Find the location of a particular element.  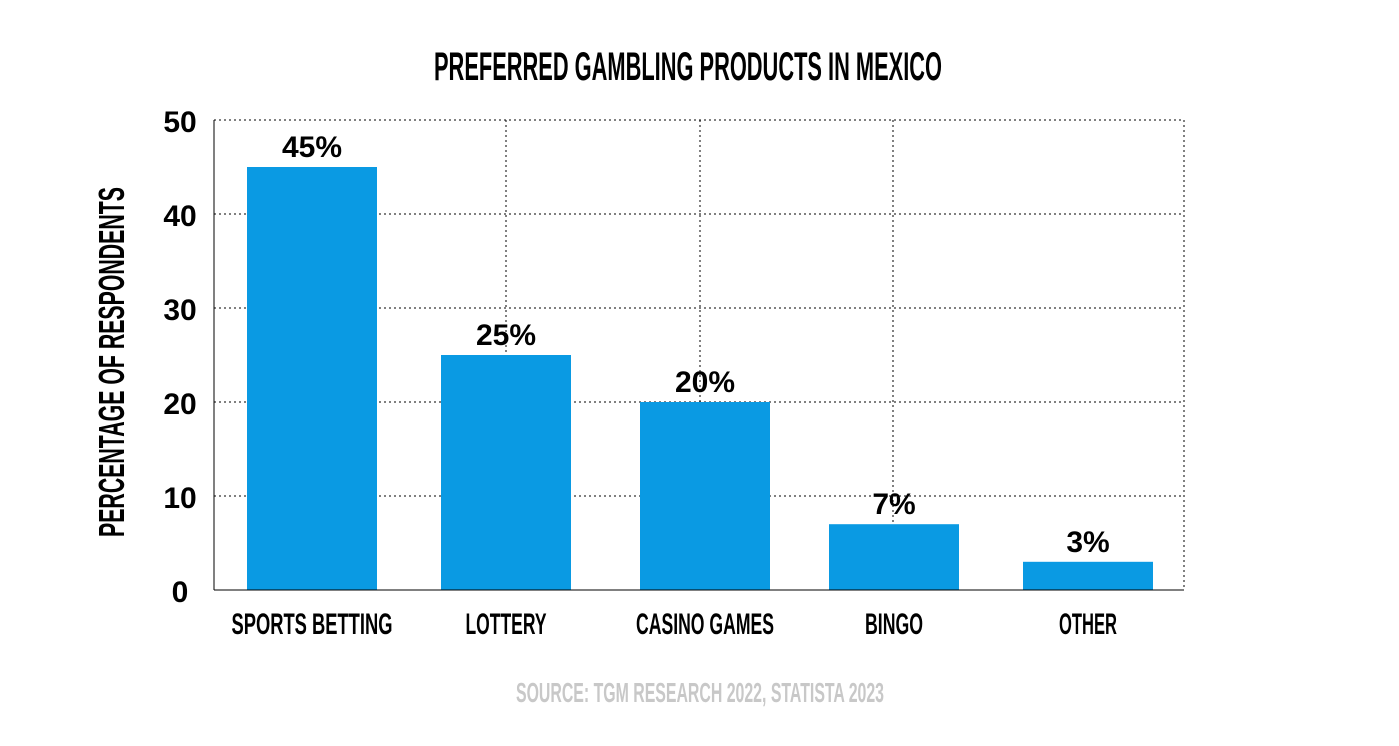

y-tick-label-40: 40 is located at coordinates (179, 216).